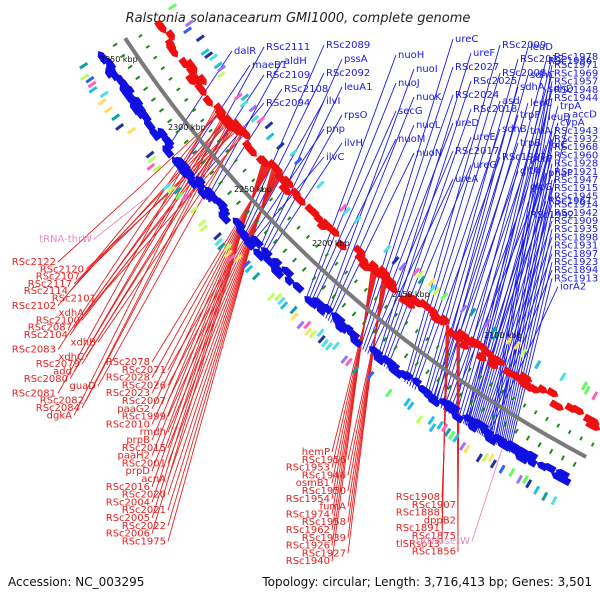 The width and height of the screenshot is (600, 600). I want to click on forward-gene-label: cvpA, so click(572, 123).